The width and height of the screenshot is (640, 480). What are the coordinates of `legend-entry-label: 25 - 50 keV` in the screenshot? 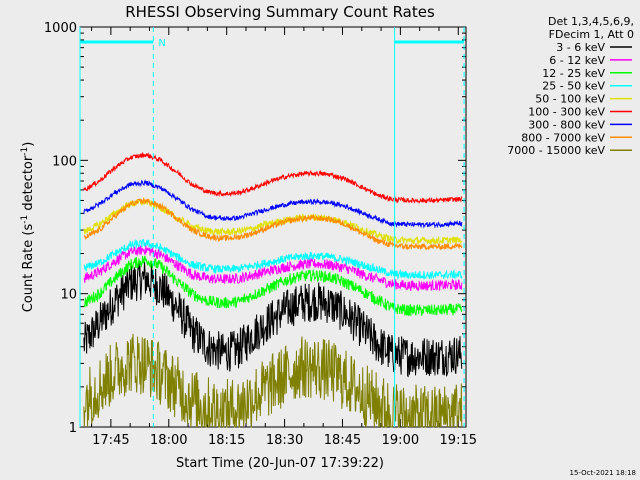 It's located at (573, 86).